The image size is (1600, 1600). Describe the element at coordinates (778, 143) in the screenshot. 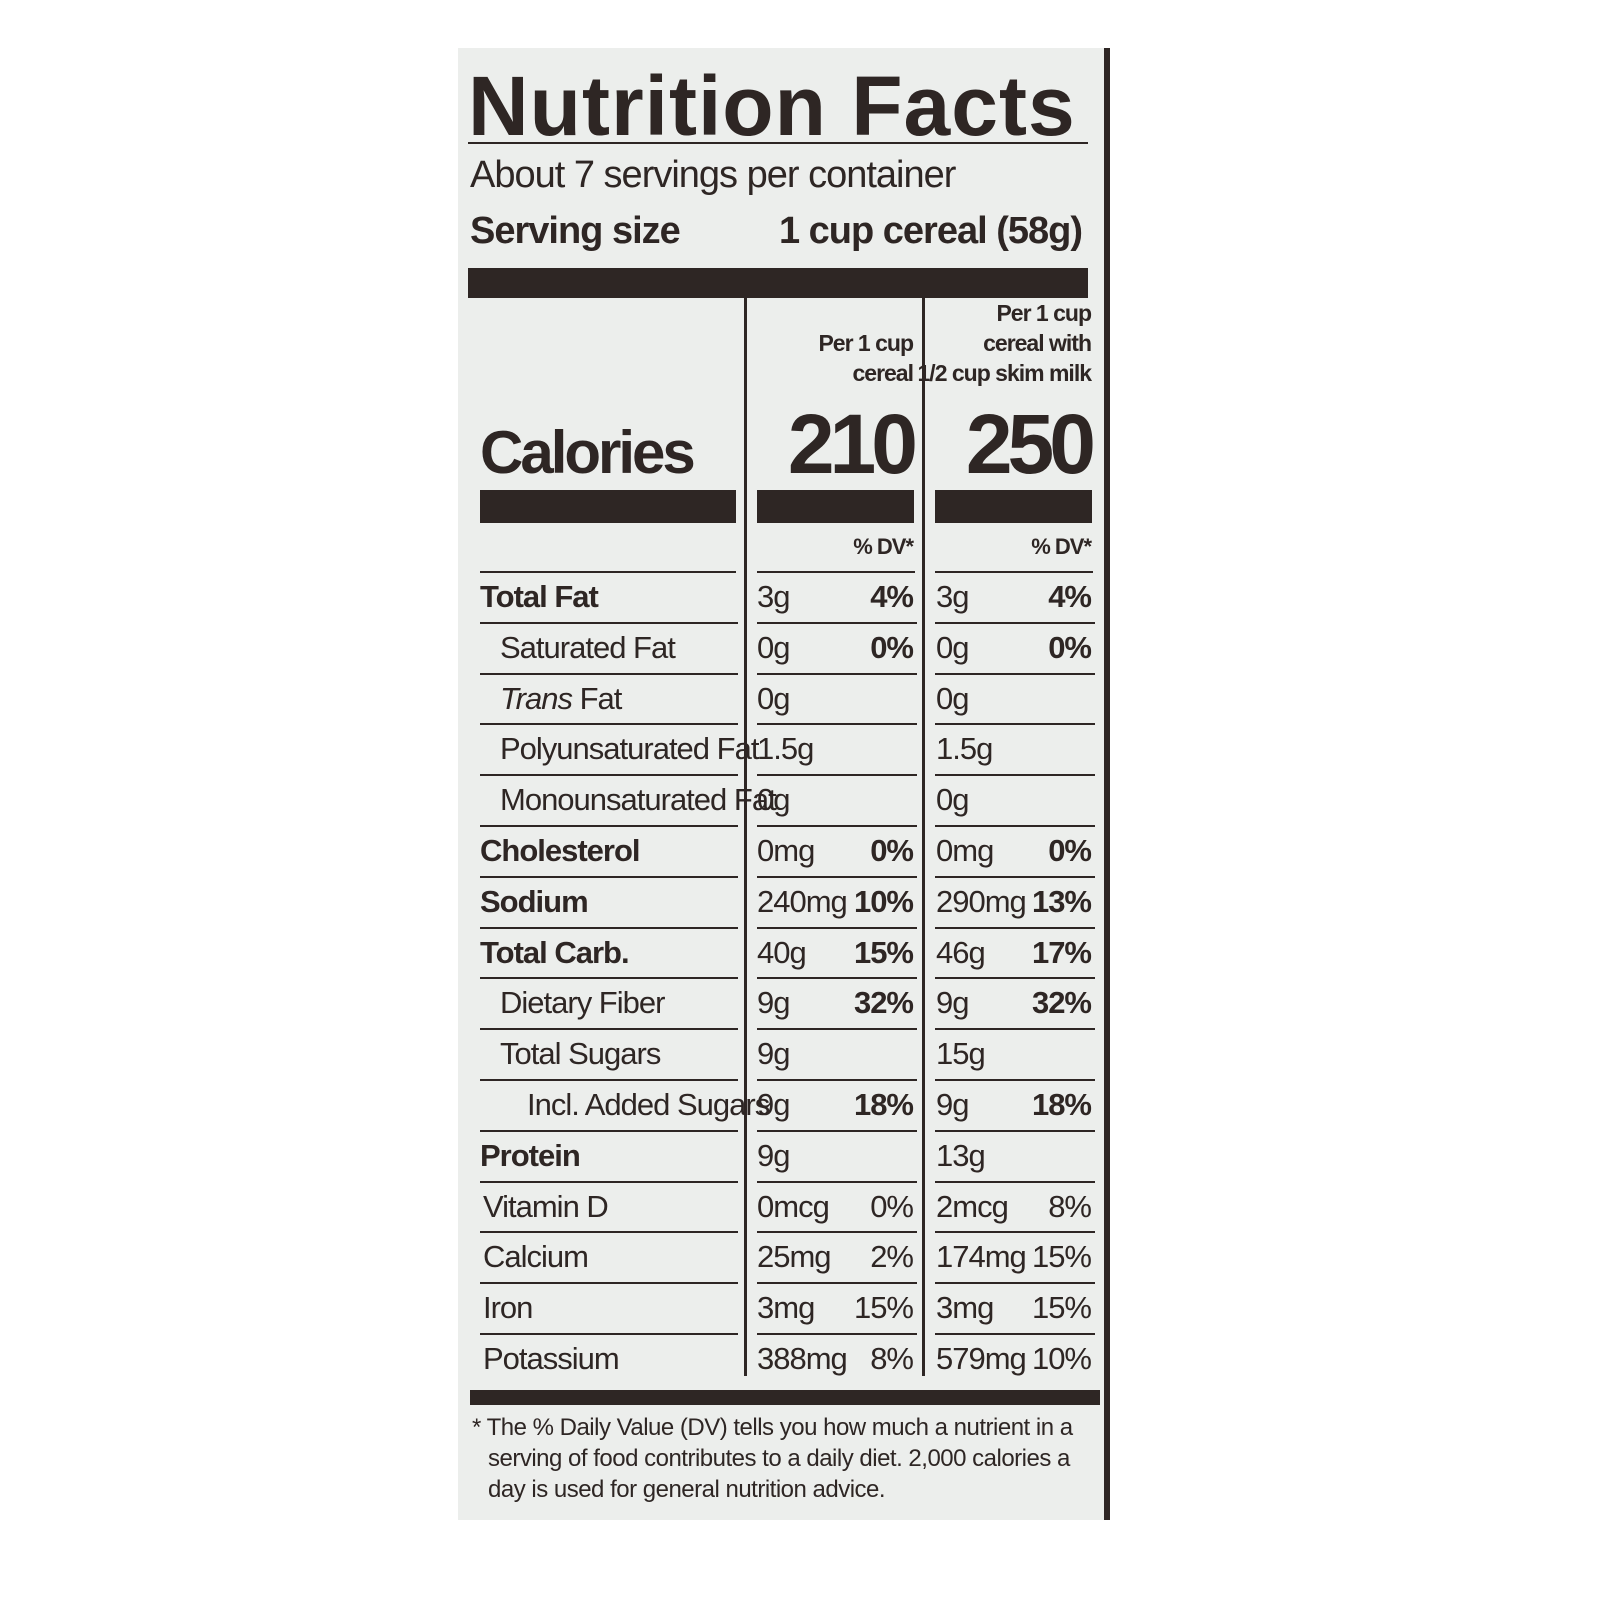

I see `rule` at that location.